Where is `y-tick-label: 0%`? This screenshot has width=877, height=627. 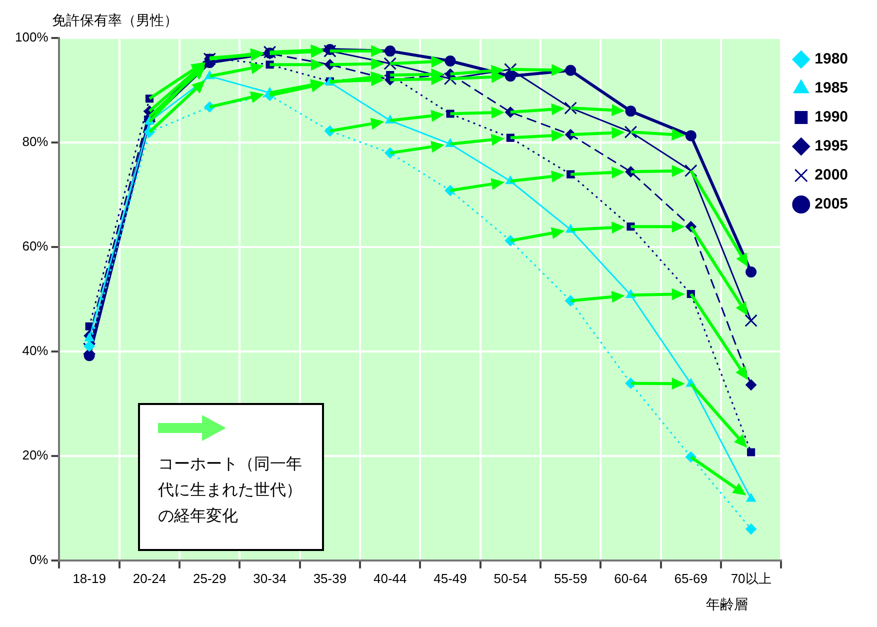 y-tick-label: 0% is located at coordinates (39, 559).